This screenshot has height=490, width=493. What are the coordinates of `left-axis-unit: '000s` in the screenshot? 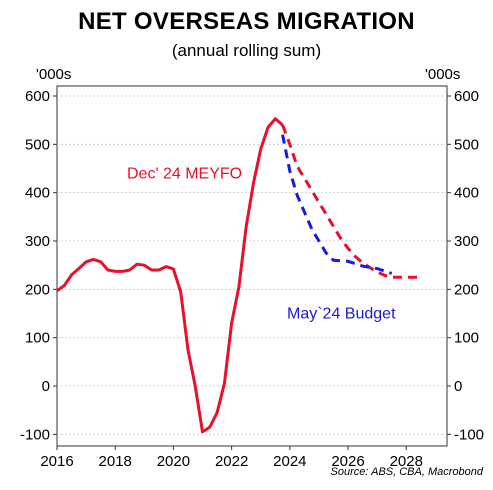 It's located at (54, 74).